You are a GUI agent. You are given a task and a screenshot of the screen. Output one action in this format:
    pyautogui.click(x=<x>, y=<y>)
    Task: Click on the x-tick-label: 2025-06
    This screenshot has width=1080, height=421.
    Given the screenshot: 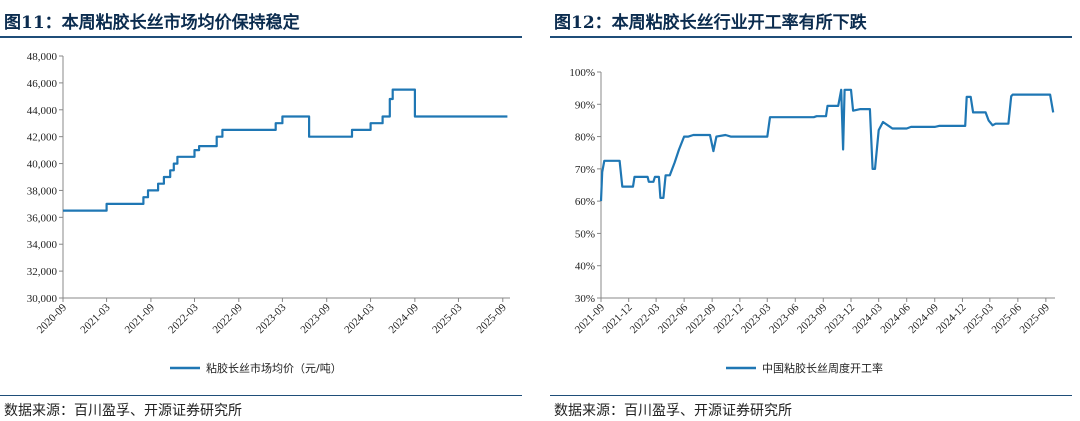 What is the action you would take?
    pyautogui.click(x=1007, y=318)
    